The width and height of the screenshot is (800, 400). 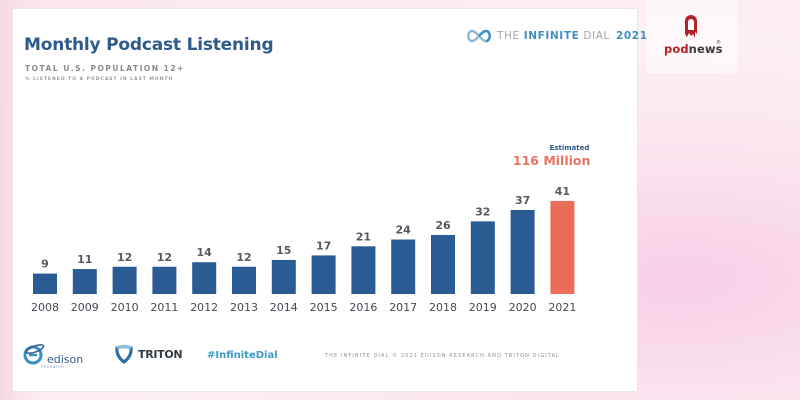 What do you see at coordinates (596, 36) in the screenshot?
I see `brand-dial: DIAL` at bounding box center [596, 36].